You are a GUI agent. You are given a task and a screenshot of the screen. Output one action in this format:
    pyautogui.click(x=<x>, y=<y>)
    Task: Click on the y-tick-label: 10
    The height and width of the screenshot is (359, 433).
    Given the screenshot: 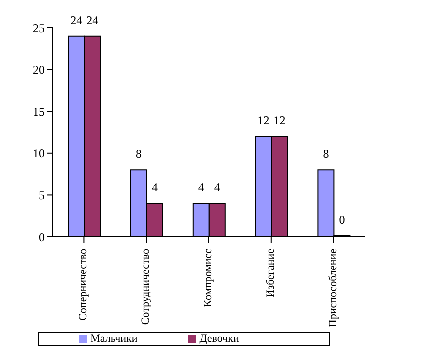 What is the action you would take?
    pyautogui.click(x=39, y=153)
    